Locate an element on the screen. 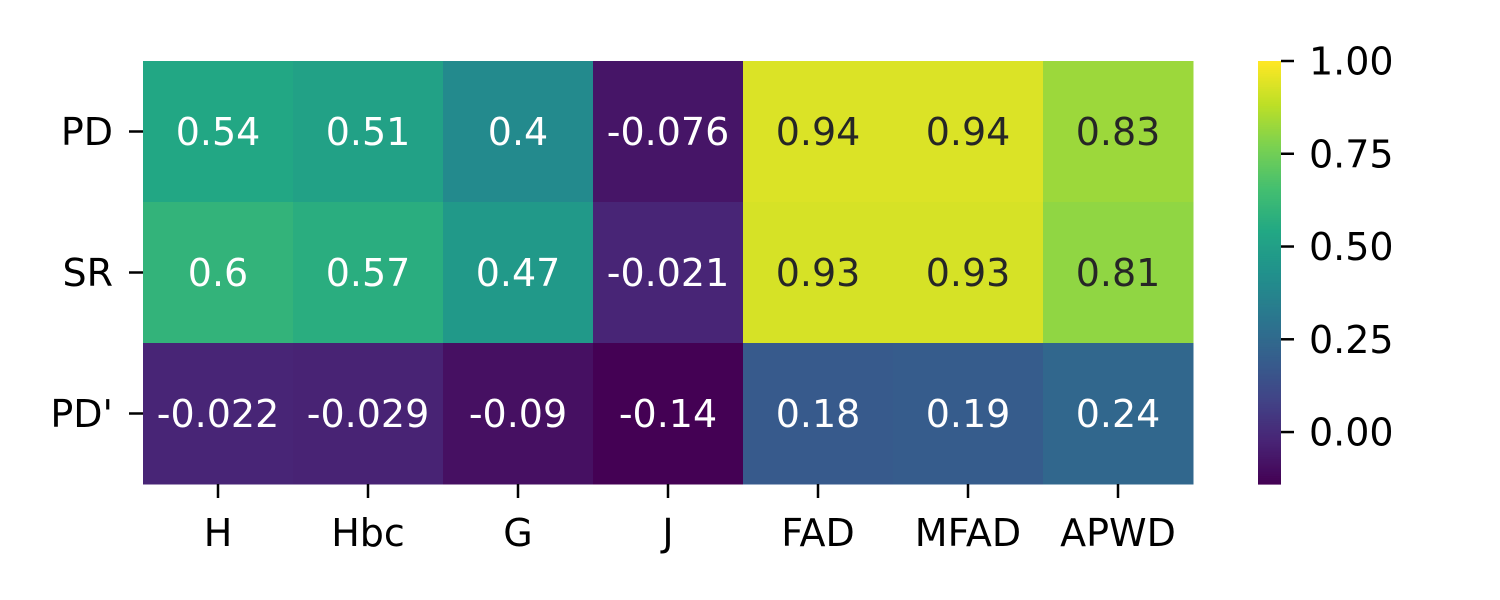 This screenshot has width=1500, height=600. cell-value-label: -0.029 is located at coordinates (368, 414).